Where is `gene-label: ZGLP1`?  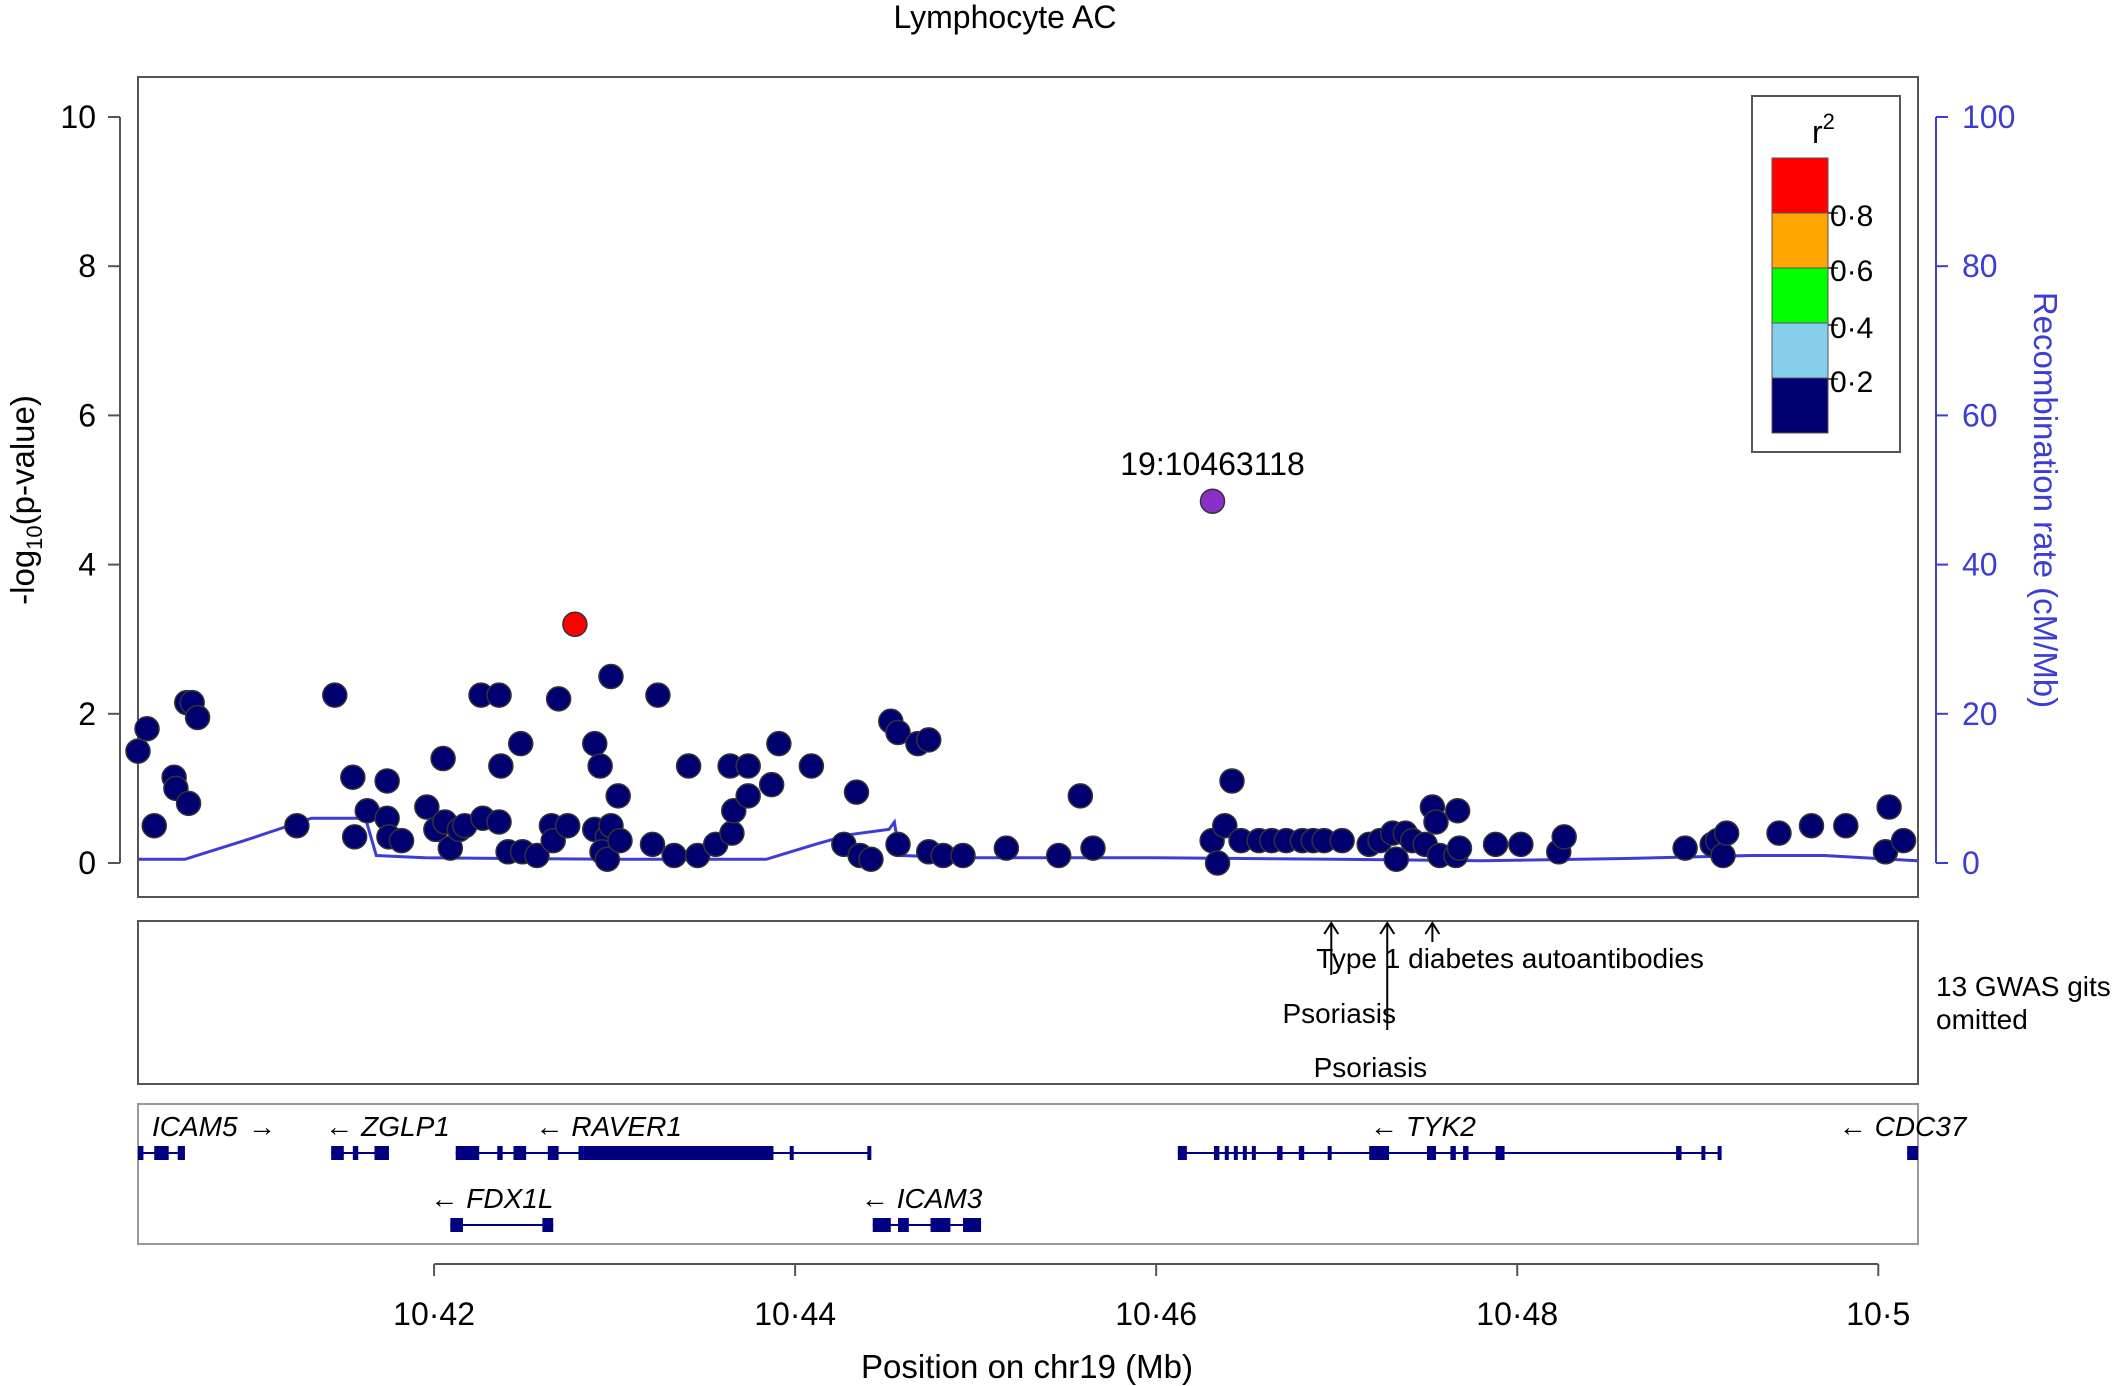
gene-label: ZGLP1 is located at coordinates (405, 1126).